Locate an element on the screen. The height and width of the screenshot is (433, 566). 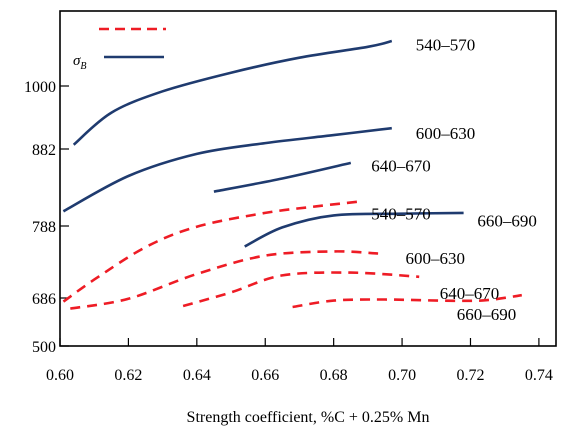
y-tick-label: 882 is located at coordinates (44, 150).